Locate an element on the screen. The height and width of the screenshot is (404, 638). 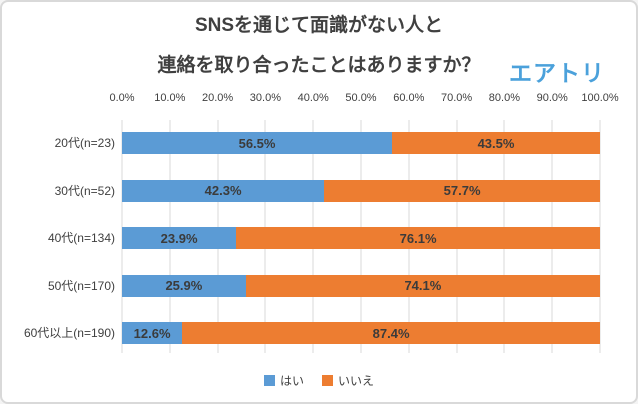
bar-segment-いいえ: 57.7% is located at coordinates (462, 190).